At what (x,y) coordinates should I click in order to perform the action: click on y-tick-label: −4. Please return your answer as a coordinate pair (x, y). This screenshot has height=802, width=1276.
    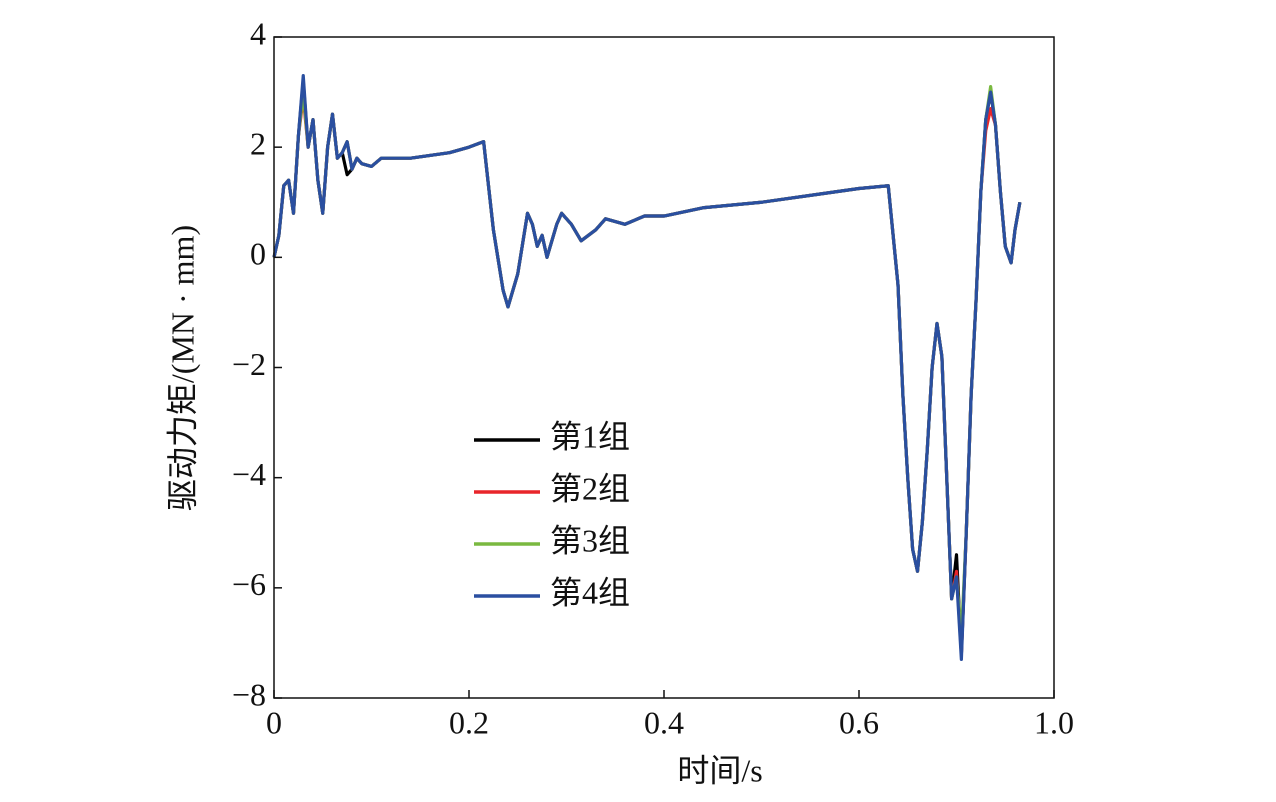
    Looking at the image, I should click on (249, 474).